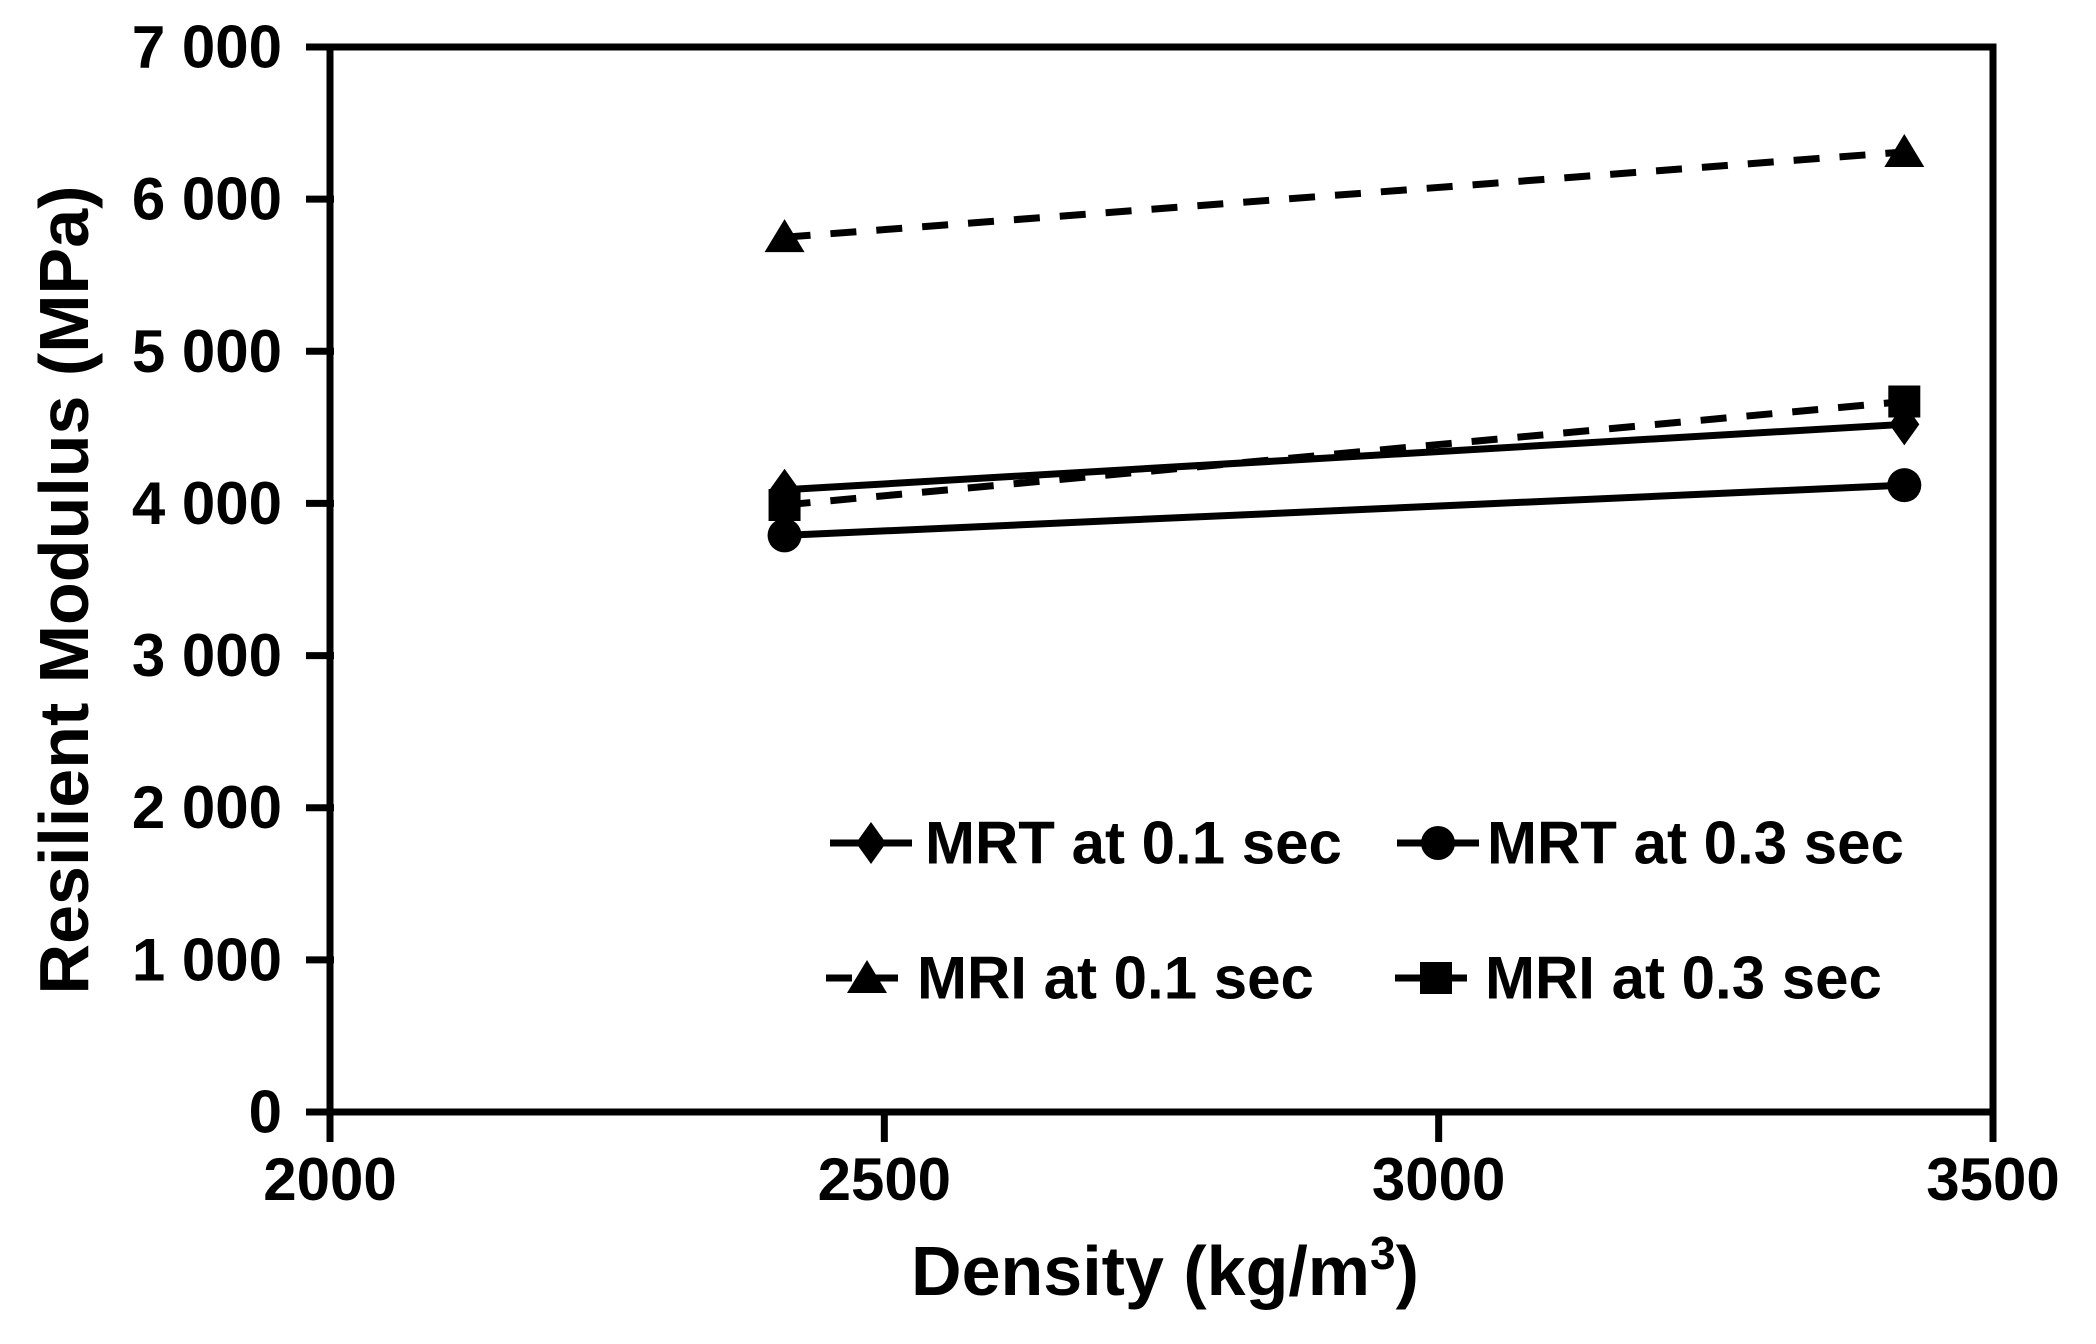 This screenshot has height=1344, width=2096. What do you see at coordinates (871, 843) in the screenshot?
I see `legend-key-marker-mrt-at-0.1-sec` at bounding box center [871, 843].